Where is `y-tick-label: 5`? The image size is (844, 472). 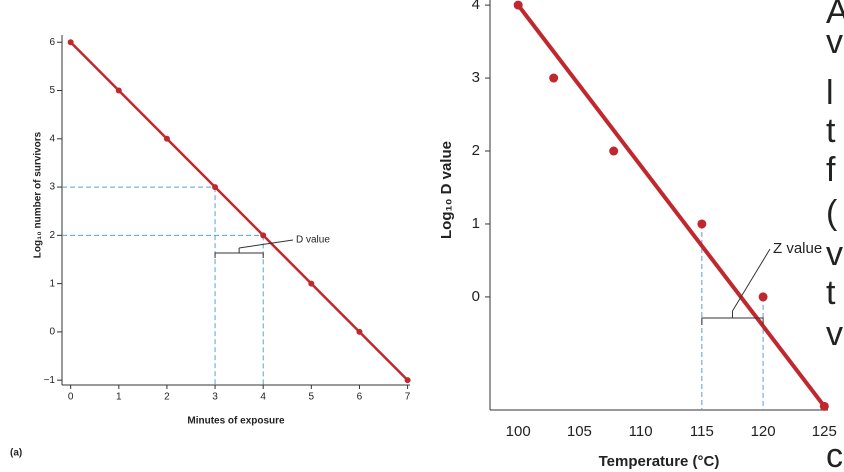
y-tick-label: 5 is located at coordinates (52, 90).